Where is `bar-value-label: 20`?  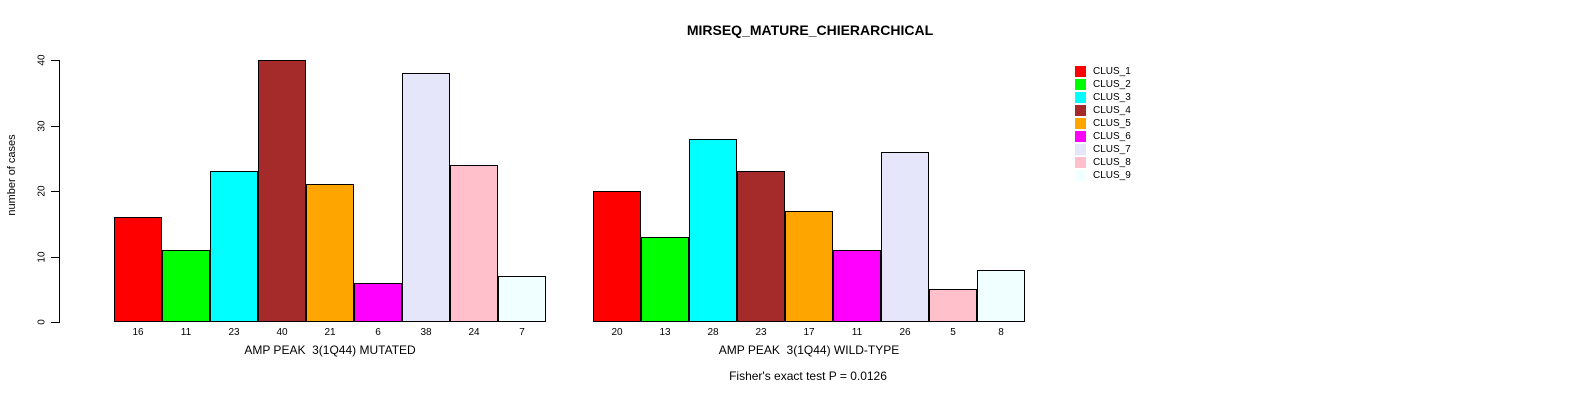 bar-value-label: 20 is located at coordinates (617, 332).